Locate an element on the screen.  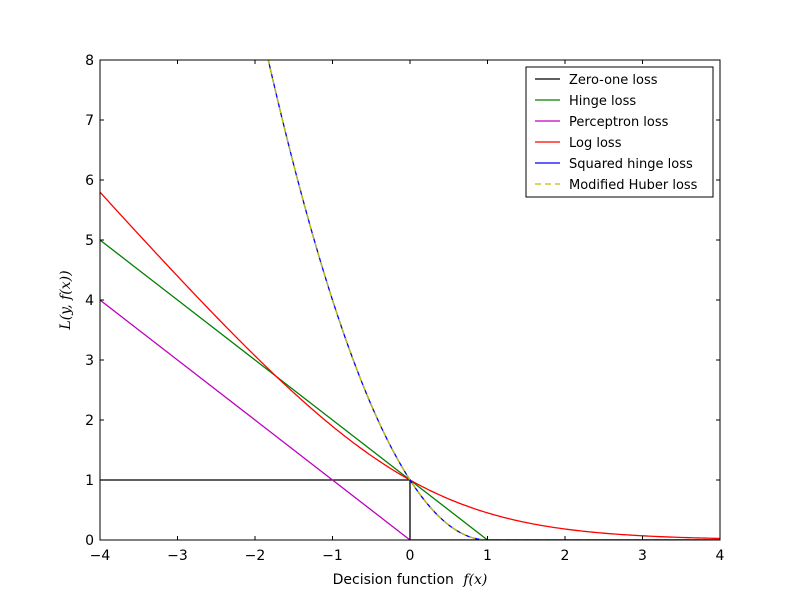
legend-label-hinge-loss: Hinge loss is located at coordinates (602, 101).